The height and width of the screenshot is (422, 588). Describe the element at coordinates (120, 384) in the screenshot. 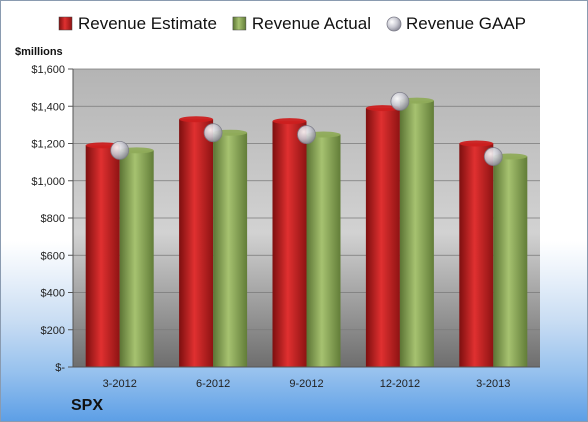

I see `x-tick-label: 3-2012` at that location.